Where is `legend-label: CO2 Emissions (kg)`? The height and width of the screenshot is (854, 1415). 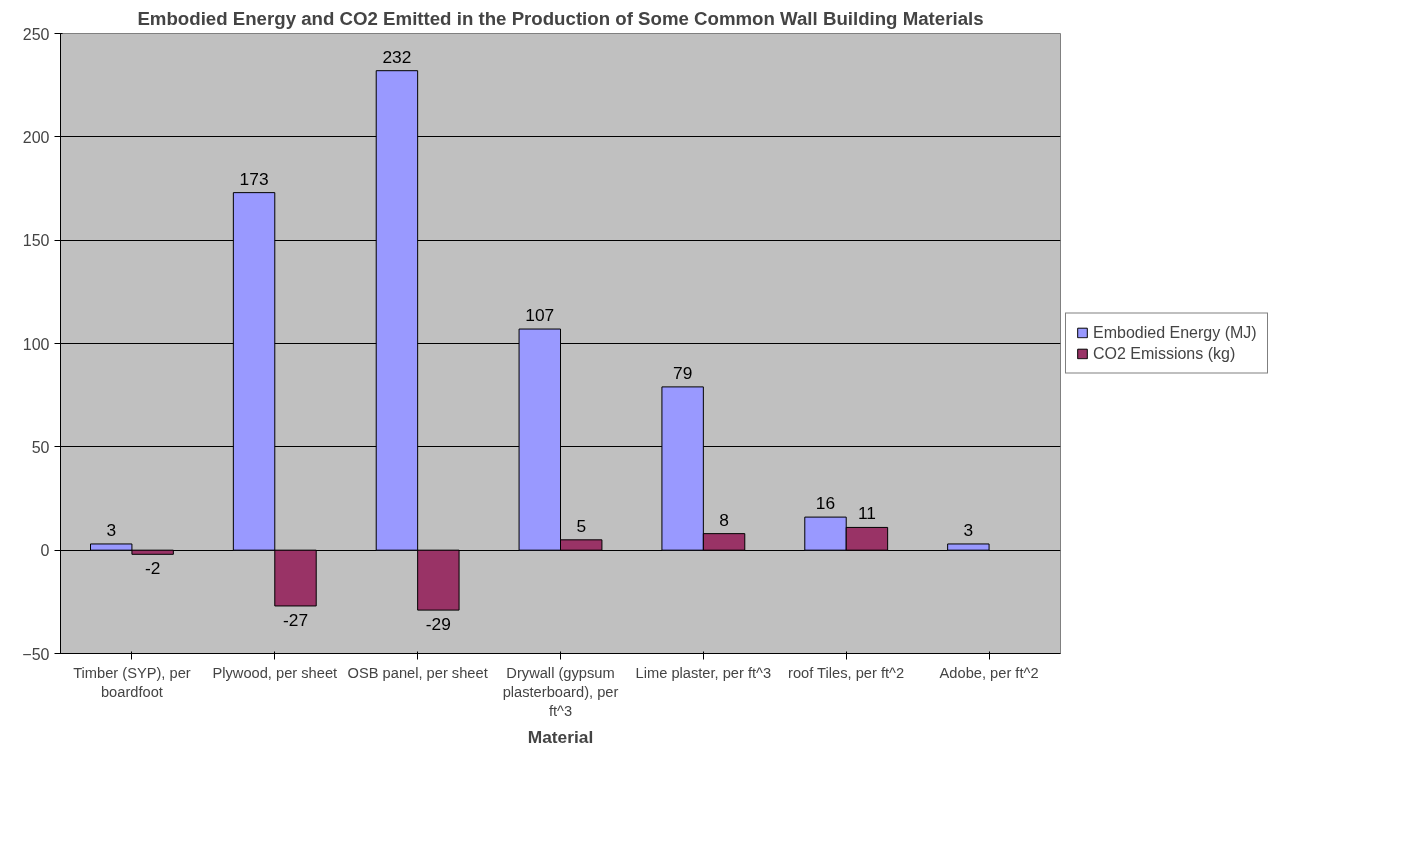 legend-label: CO2 Emissions (kg) is located at coordinates (1164, 353).